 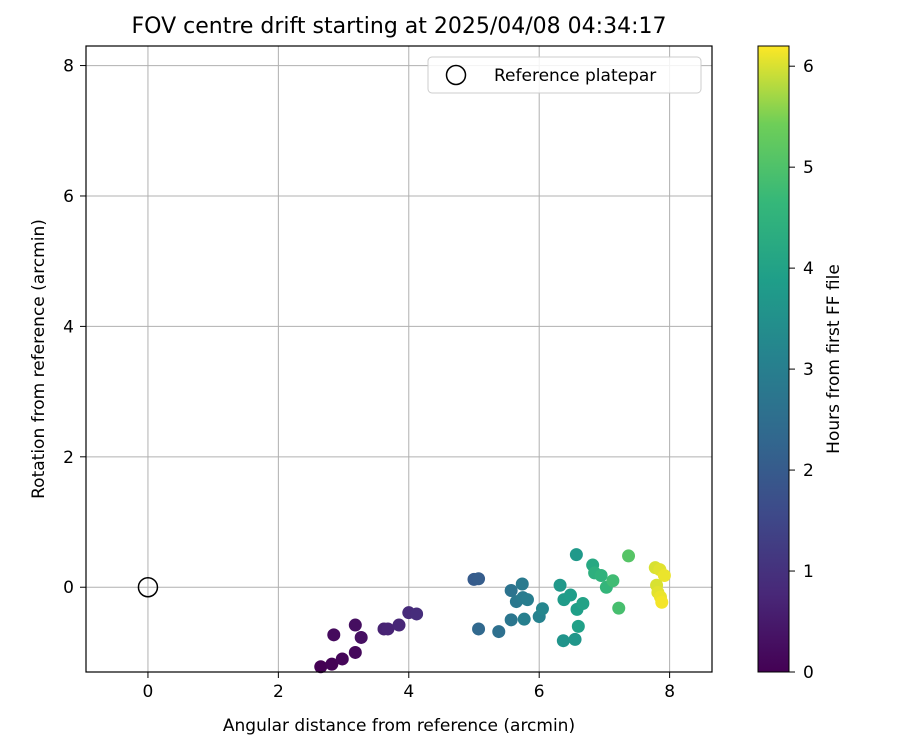 I want to click on y-axis-ticks: 0 2 4 6 8, so click(x=74, y=327).